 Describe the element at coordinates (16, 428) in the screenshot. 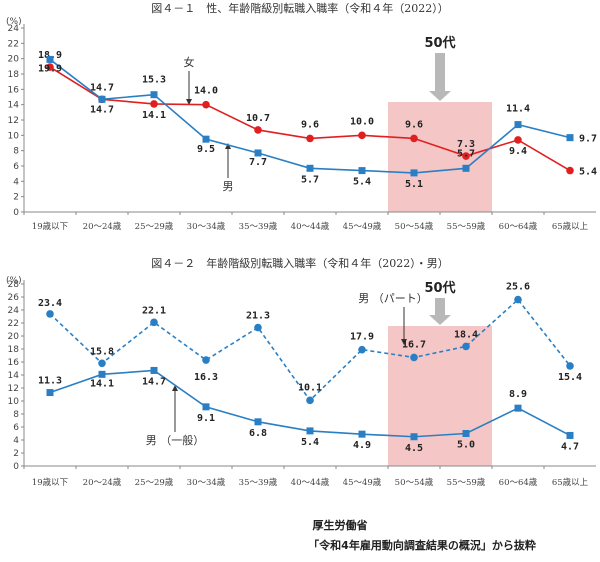

I see `y-tick-label: 6` at that location.